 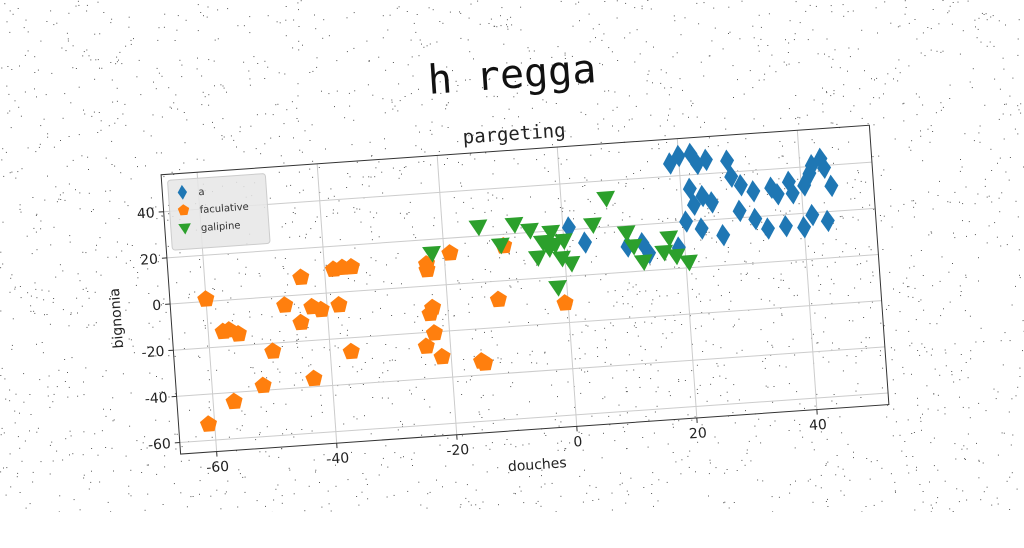 What do you see at coordinates (338, 459) in the screenshot?
I see `x-tick-label: -40` at bounding box center [338, 459].